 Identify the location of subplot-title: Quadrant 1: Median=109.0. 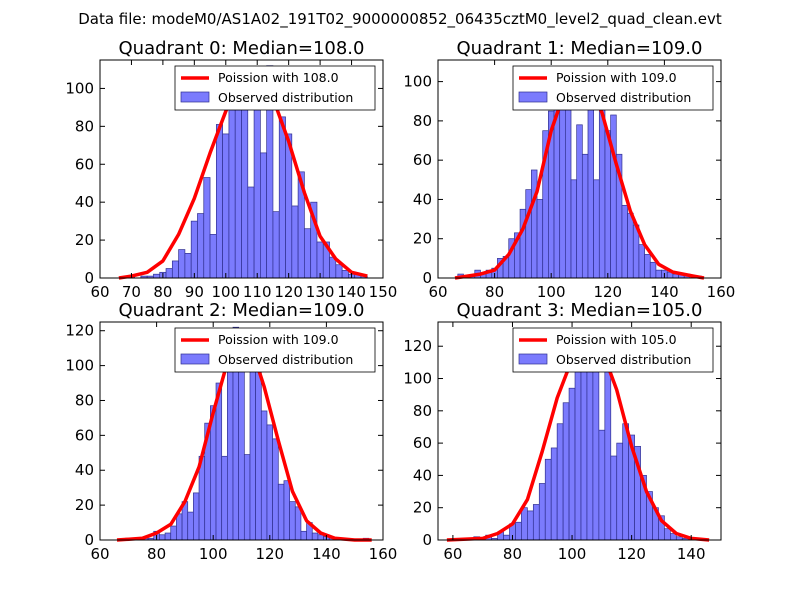
(580, 48).